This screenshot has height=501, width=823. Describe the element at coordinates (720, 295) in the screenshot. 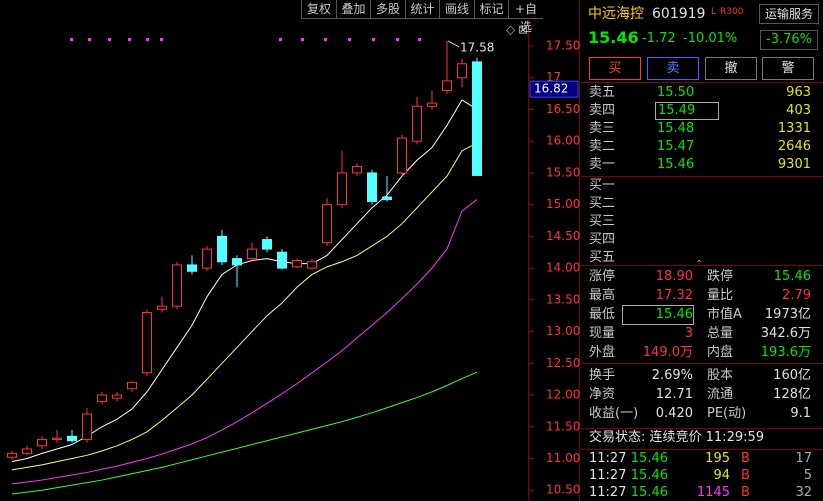

I see `stat-label: 量比` at that location.